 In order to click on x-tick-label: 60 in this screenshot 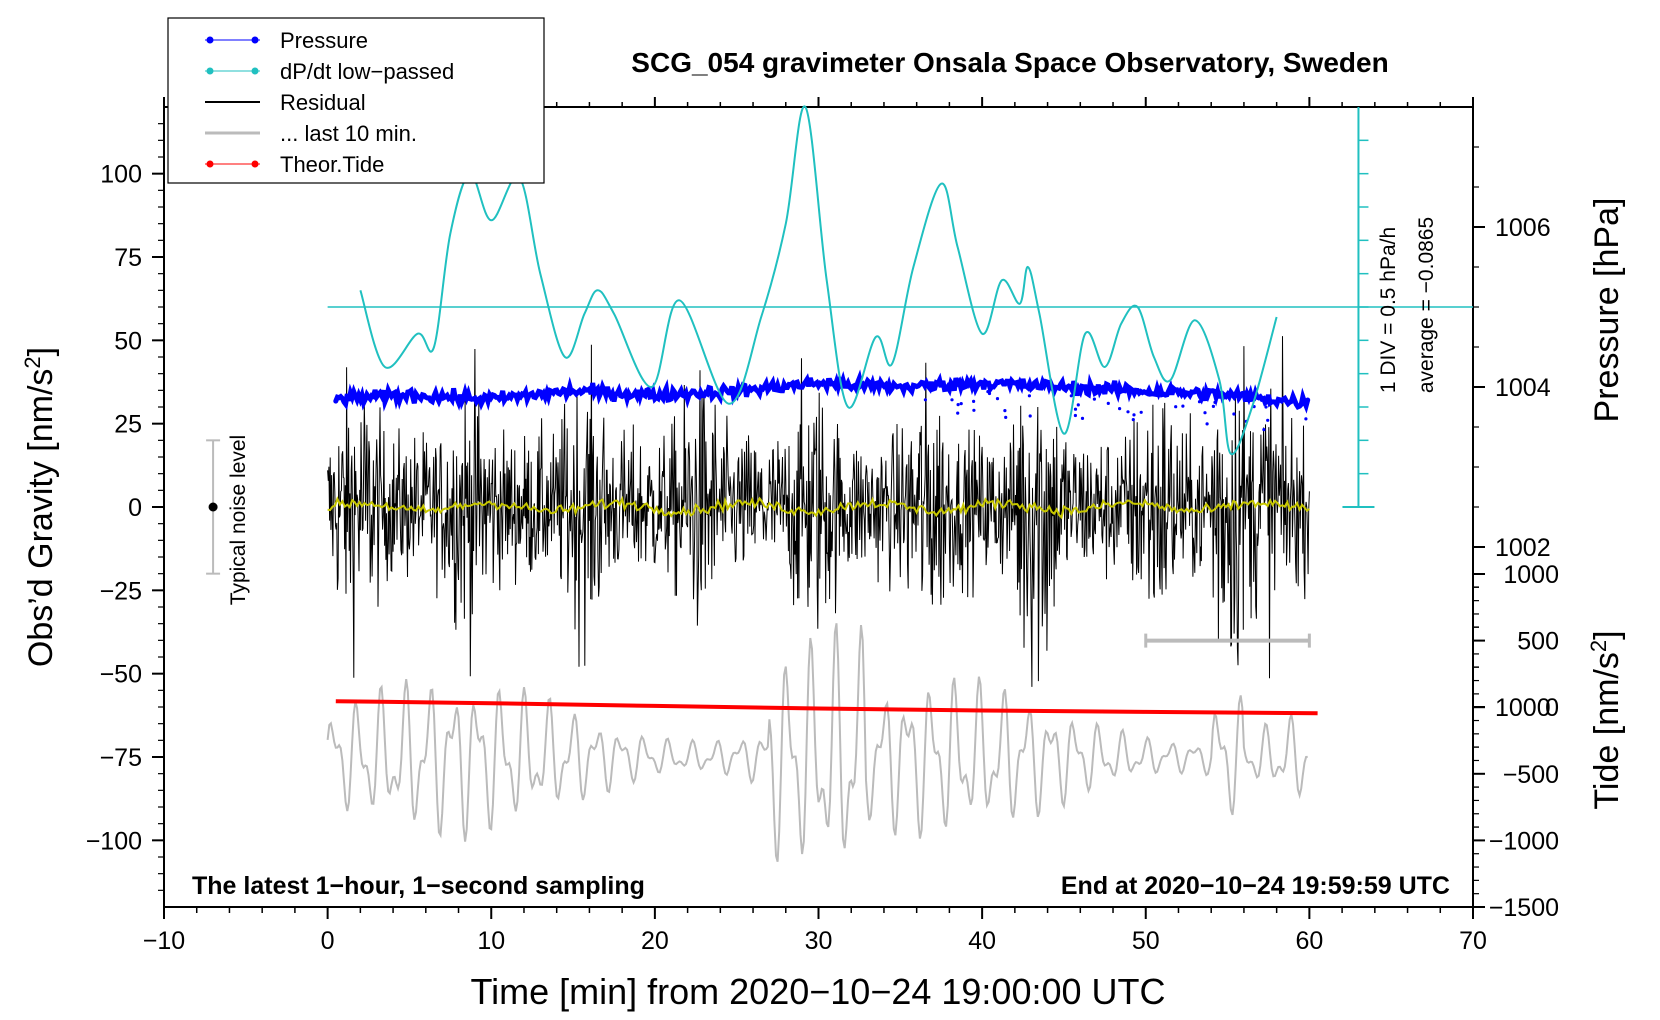, I will do `click(1309, 941)`.